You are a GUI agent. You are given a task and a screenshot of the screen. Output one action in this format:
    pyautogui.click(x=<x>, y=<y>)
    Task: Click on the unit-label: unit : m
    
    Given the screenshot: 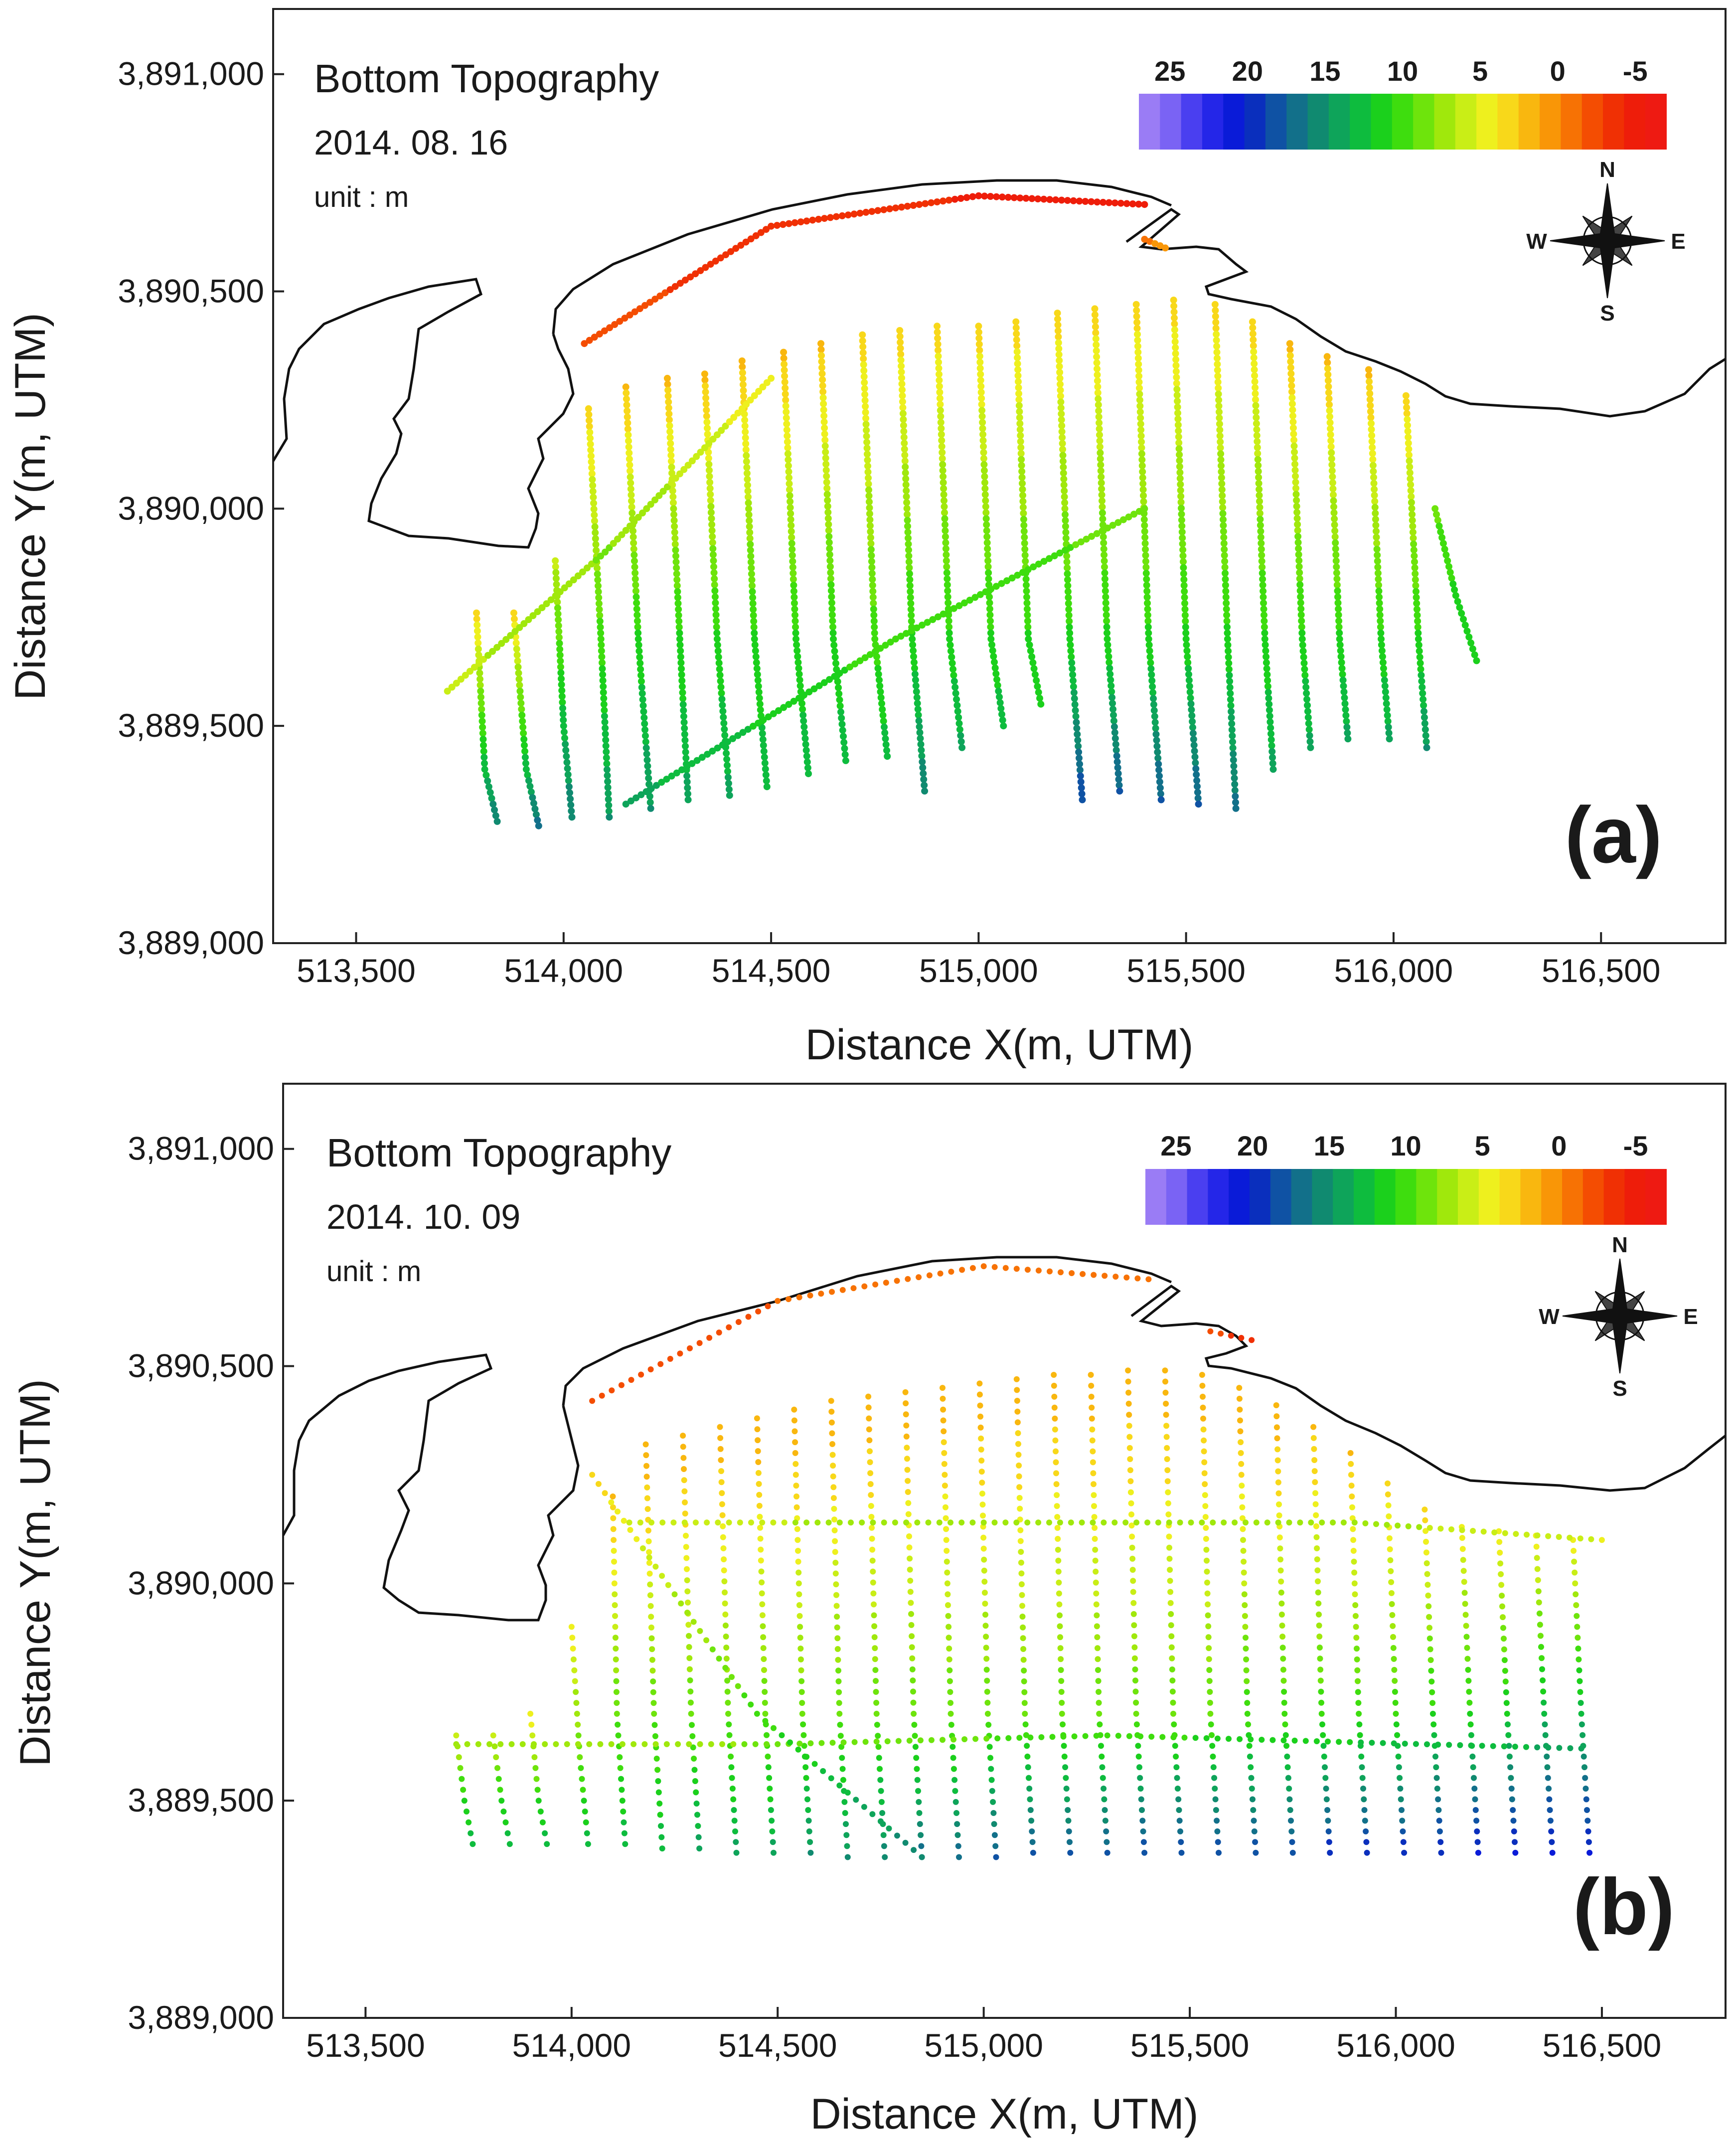 What is the action you would take?
    pyautogui.click(x=373, y=1271)
    